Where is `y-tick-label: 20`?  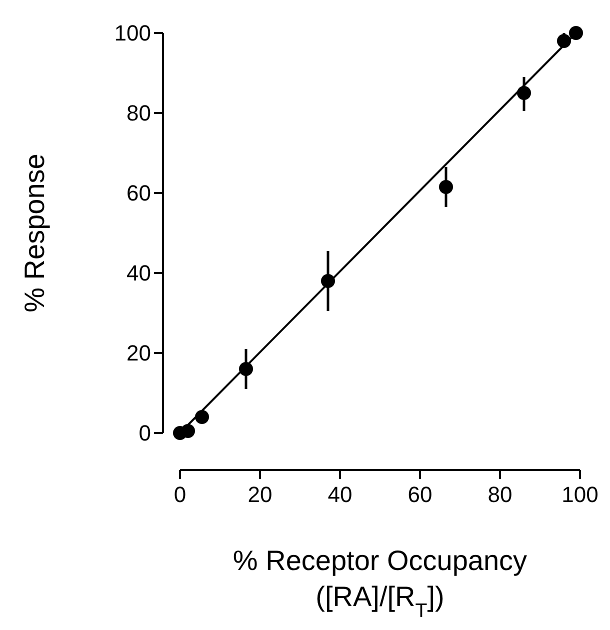
y-tick-label: 20 is located at coordinates (138, 353).